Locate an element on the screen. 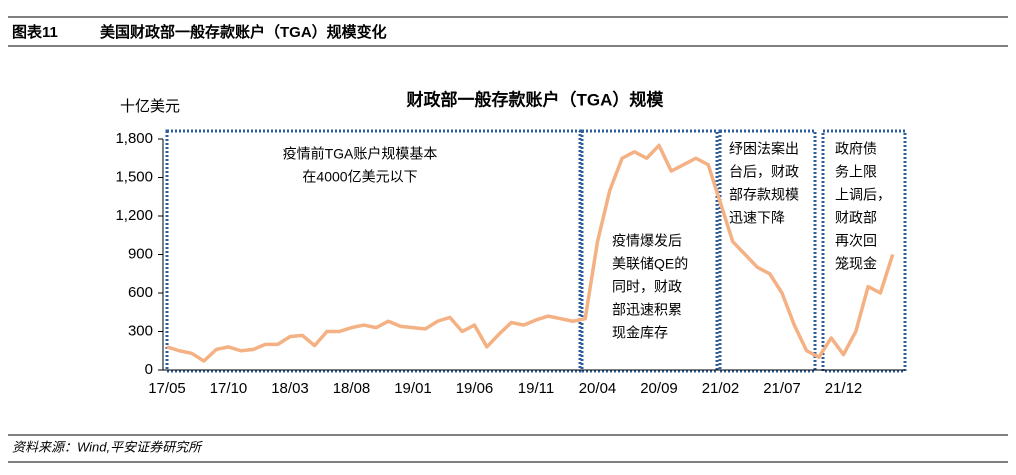 The width and height of the screenshot is (1016, 475). annotation: 笼现金 is located at coordinates (856, 264).